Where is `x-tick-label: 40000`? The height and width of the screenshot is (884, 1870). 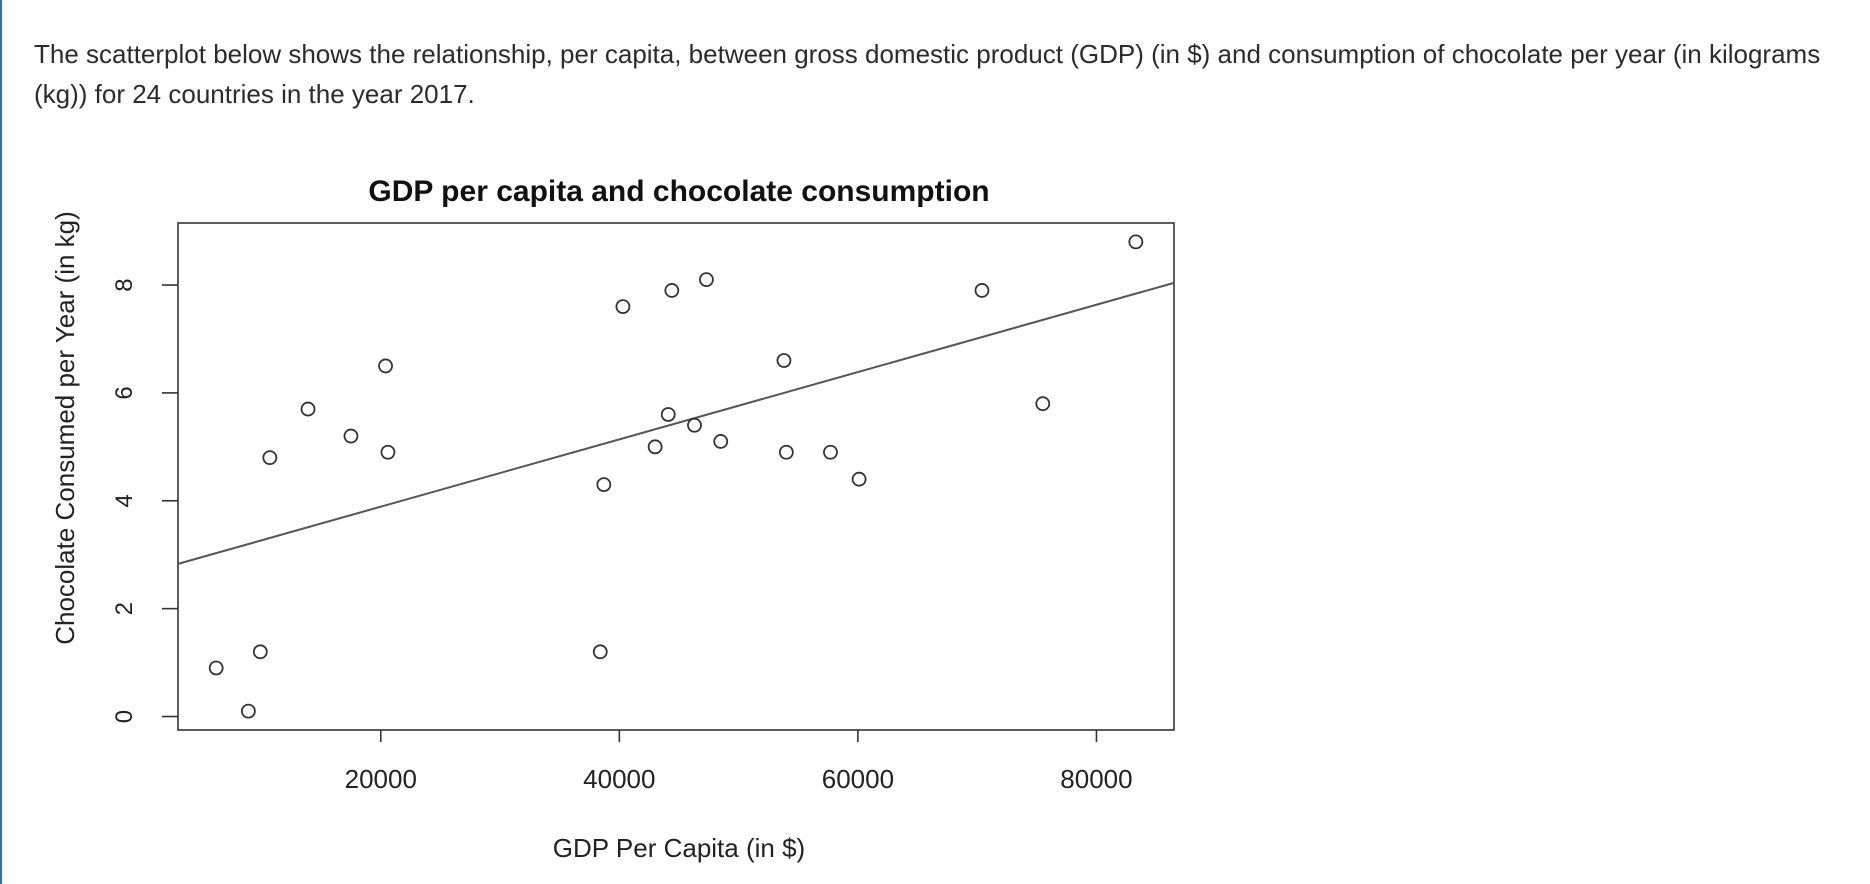 x-tick-label: 40000 is located at coordinates (619, 779).